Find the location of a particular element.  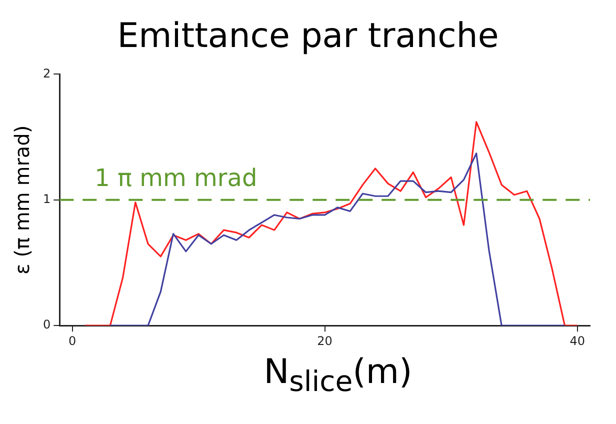

x-tick-label: 40 is located at coordinates (578, 341).